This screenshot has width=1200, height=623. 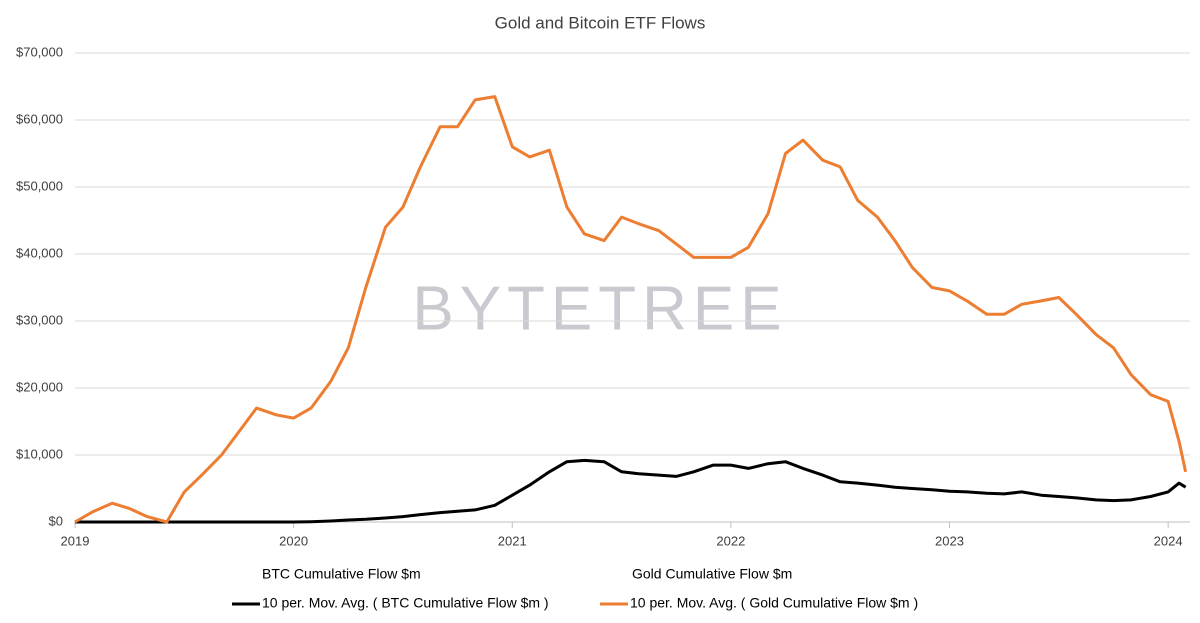 I want to click on x-tick-label: 2022, so click(x=730, y=540).